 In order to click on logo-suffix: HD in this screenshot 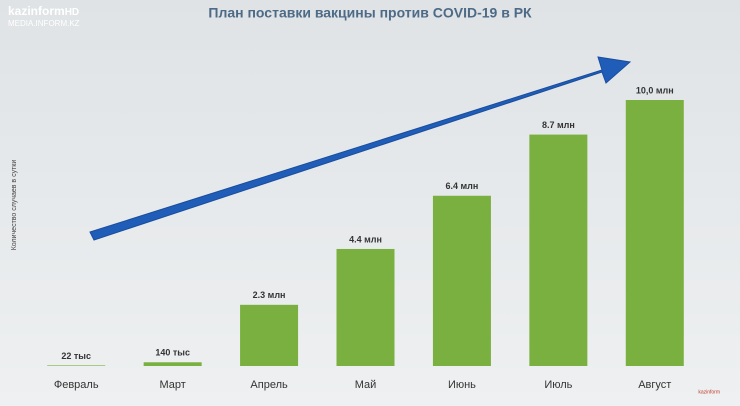, I will do `click(72, 12)`.